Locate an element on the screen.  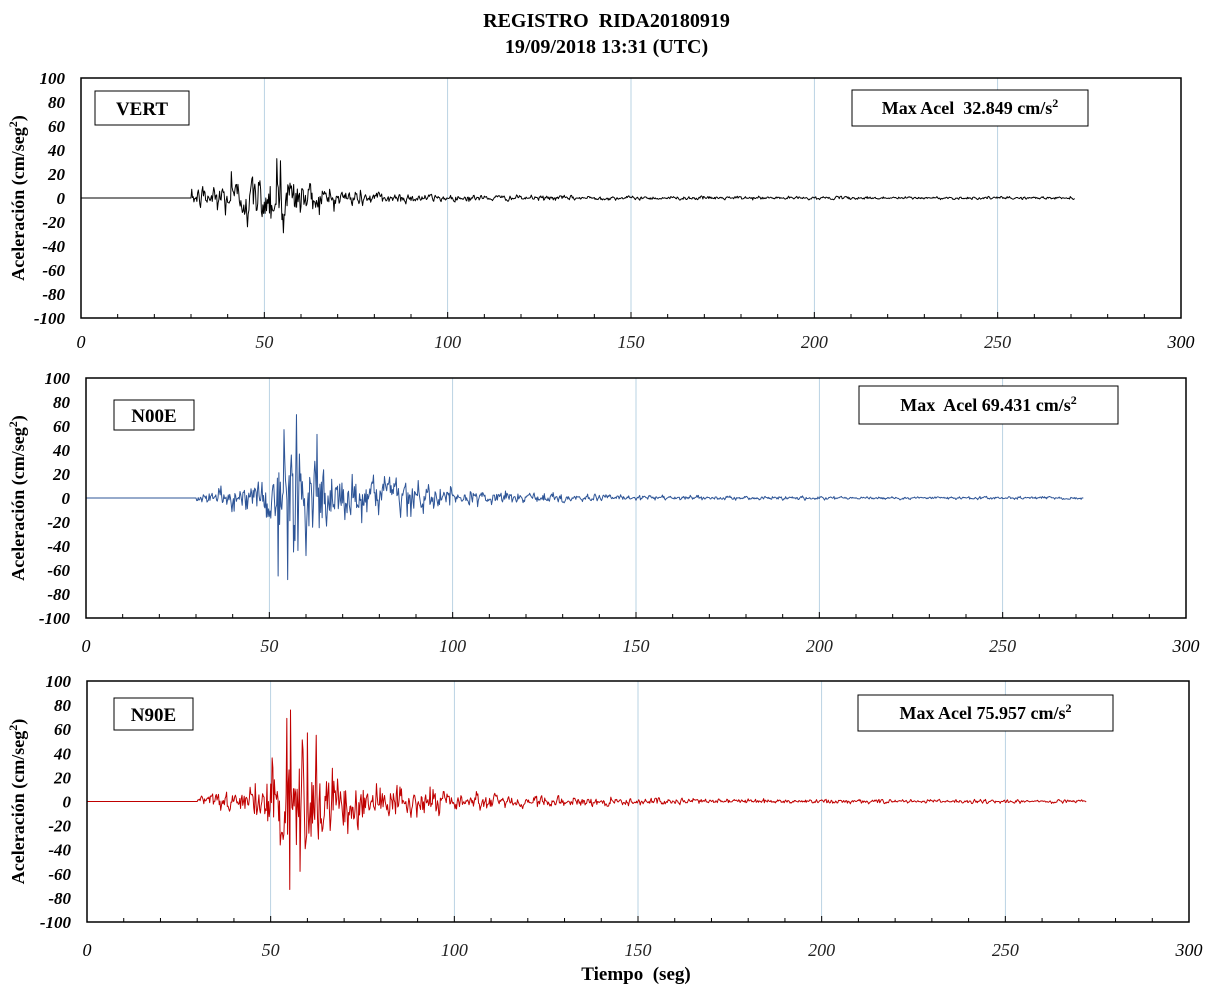
max-acel-label: Max Acel 32.849 cm/s2 is located at coordinates (970, 107).